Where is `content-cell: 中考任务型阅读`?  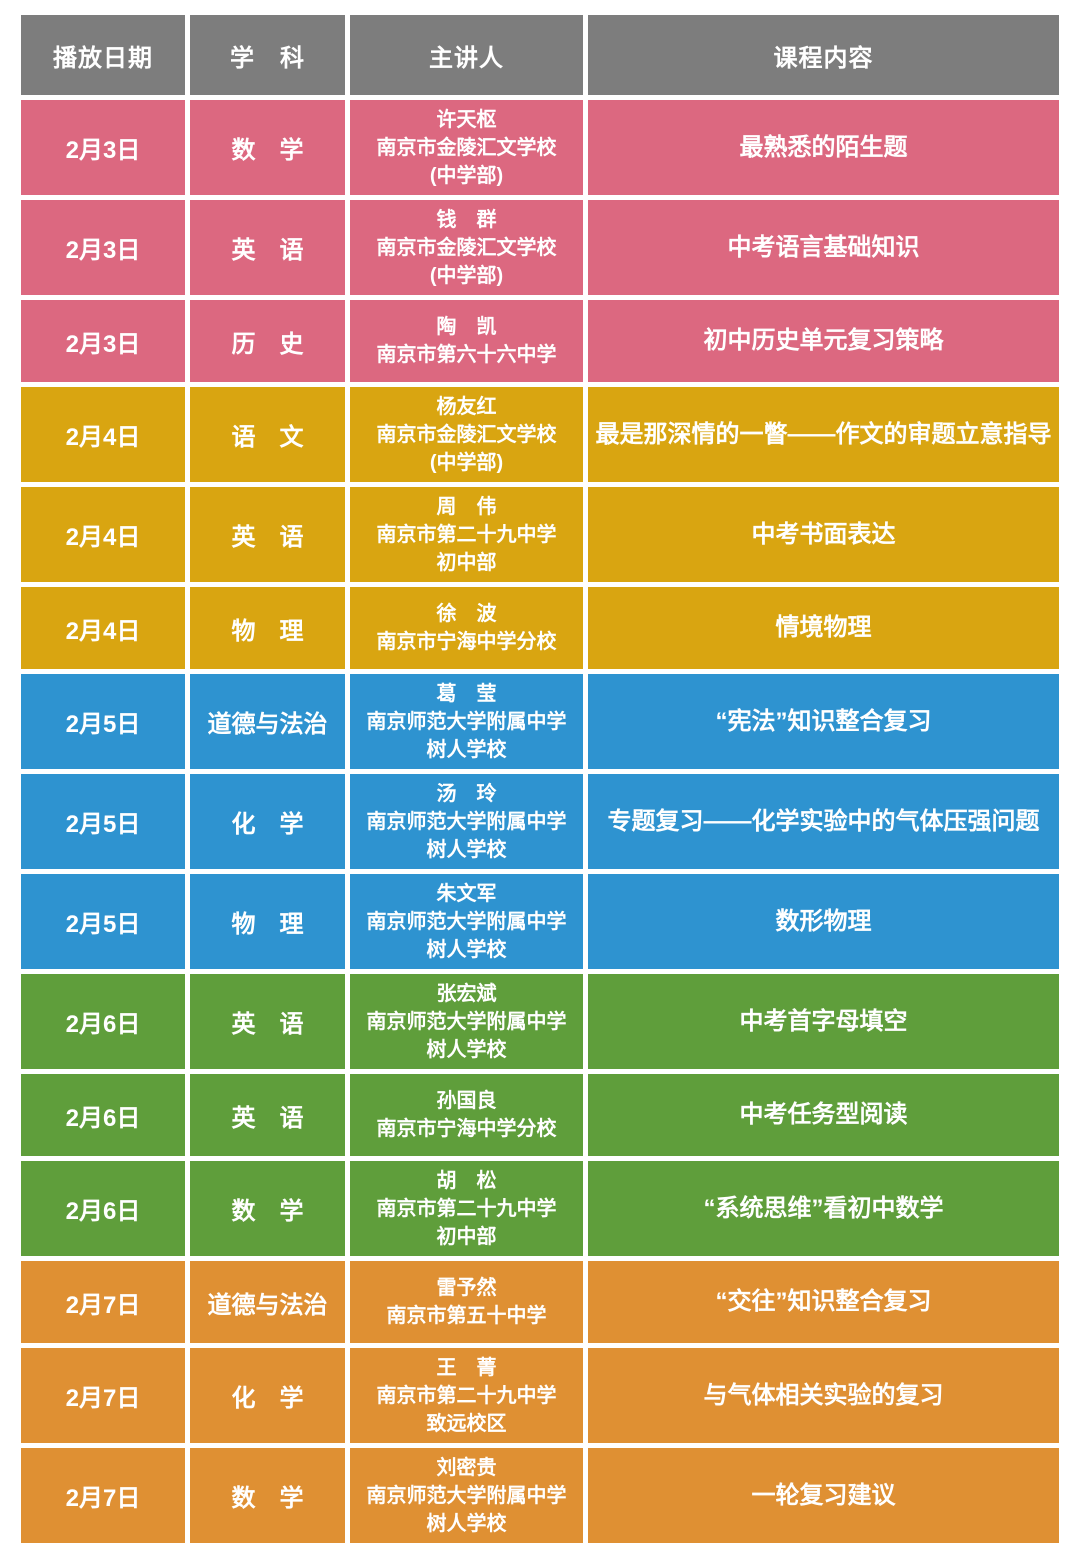
content-cell: 中考任务型阅读 is located at coordinates (823, 1115).